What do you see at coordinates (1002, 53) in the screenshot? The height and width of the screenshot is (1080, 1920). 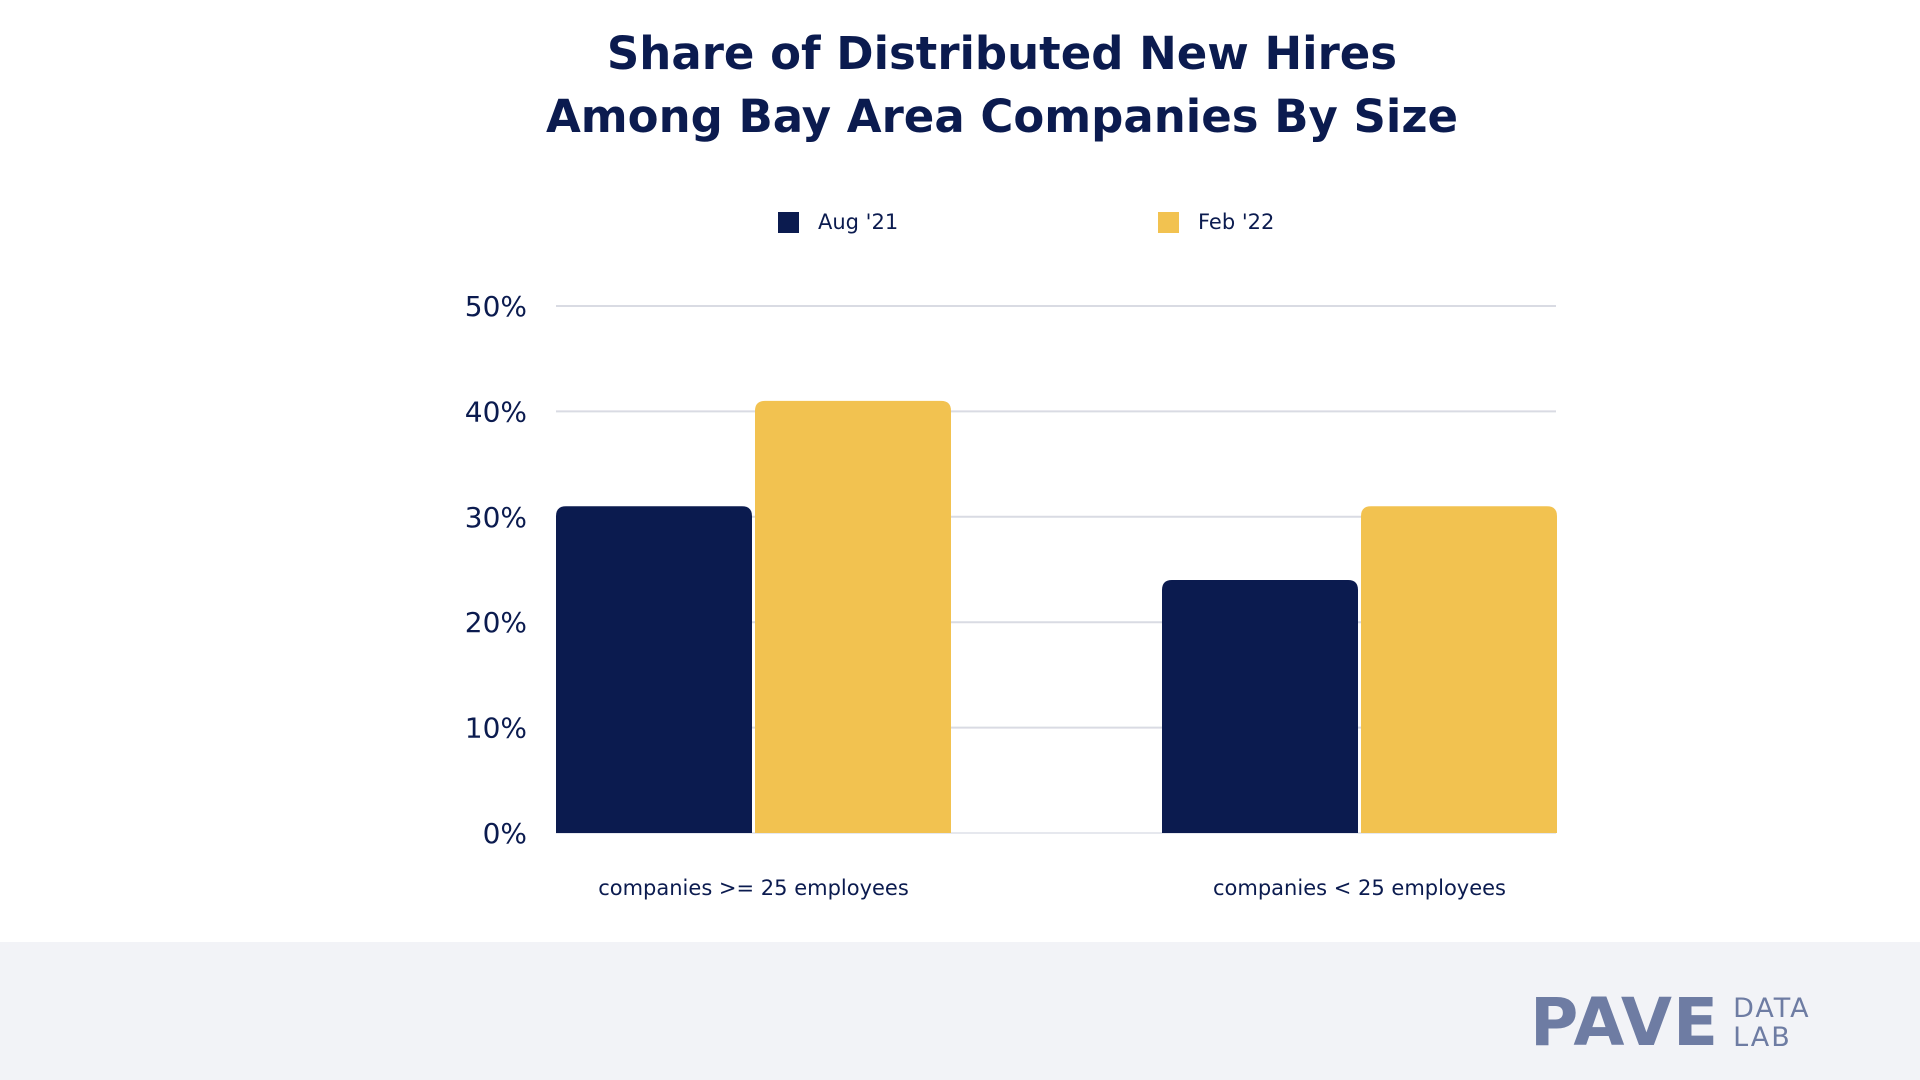 I see `chart-title-line-1: Share of Distributed New Hires` at bounding box center [1002, 53].